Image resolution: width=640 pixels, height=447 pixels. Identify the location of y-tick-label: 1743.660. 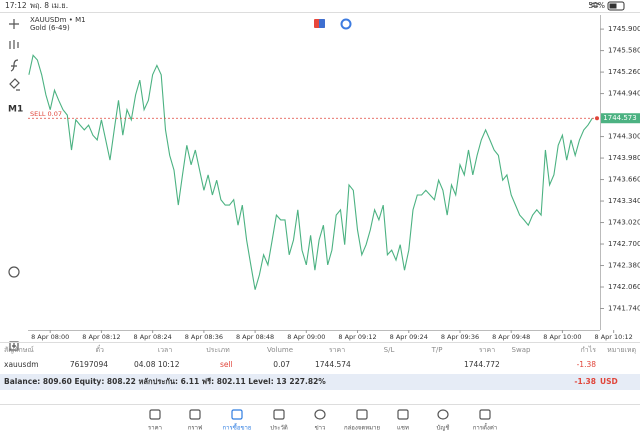
(624, 180).